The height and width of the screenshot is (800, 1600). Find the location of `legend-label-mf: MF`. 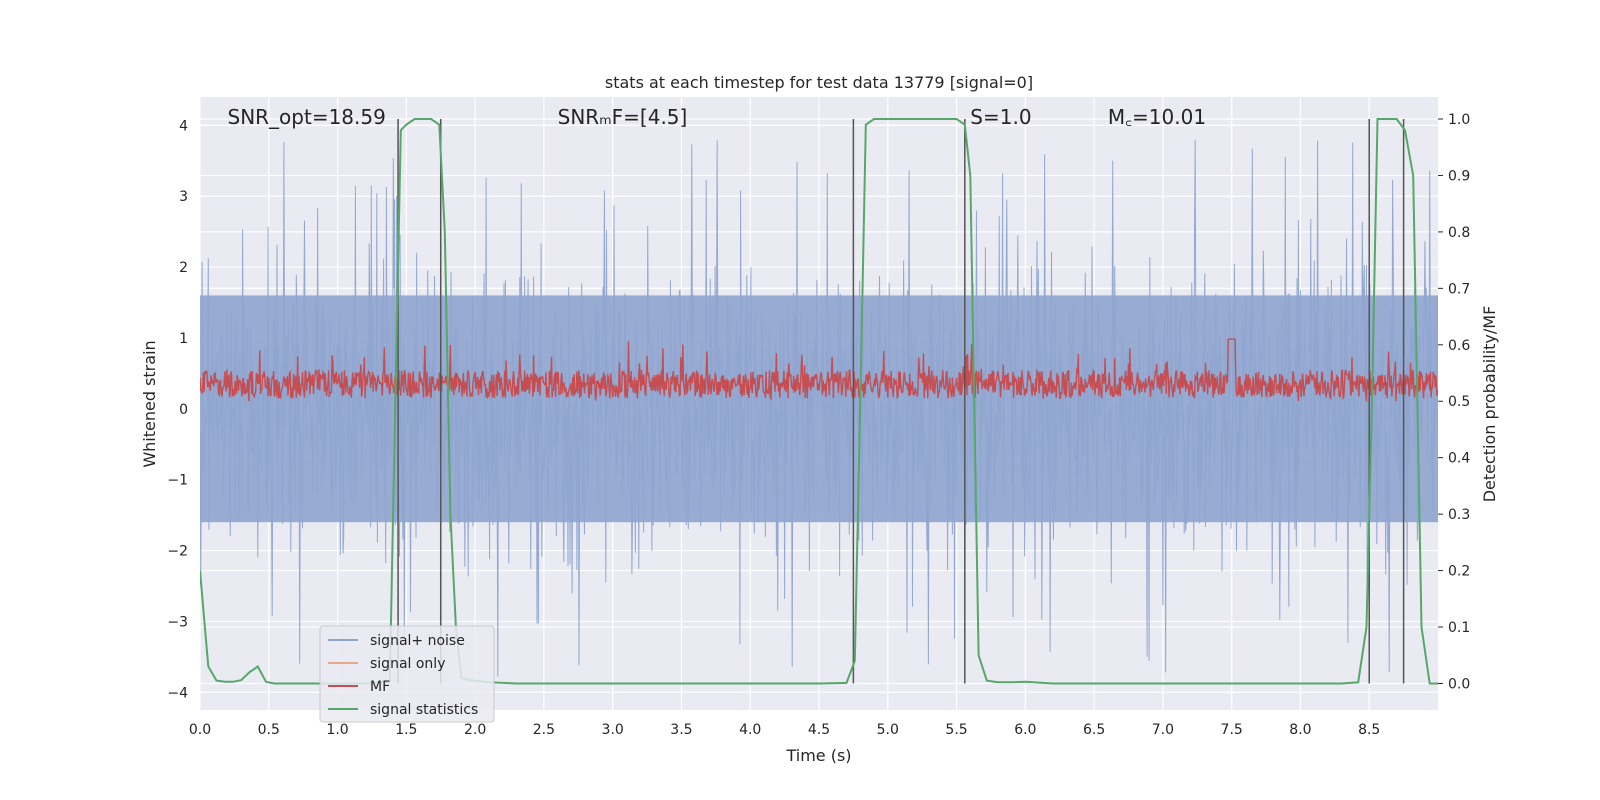

legend-label-mf: MF is located at coordinates (380, 687).